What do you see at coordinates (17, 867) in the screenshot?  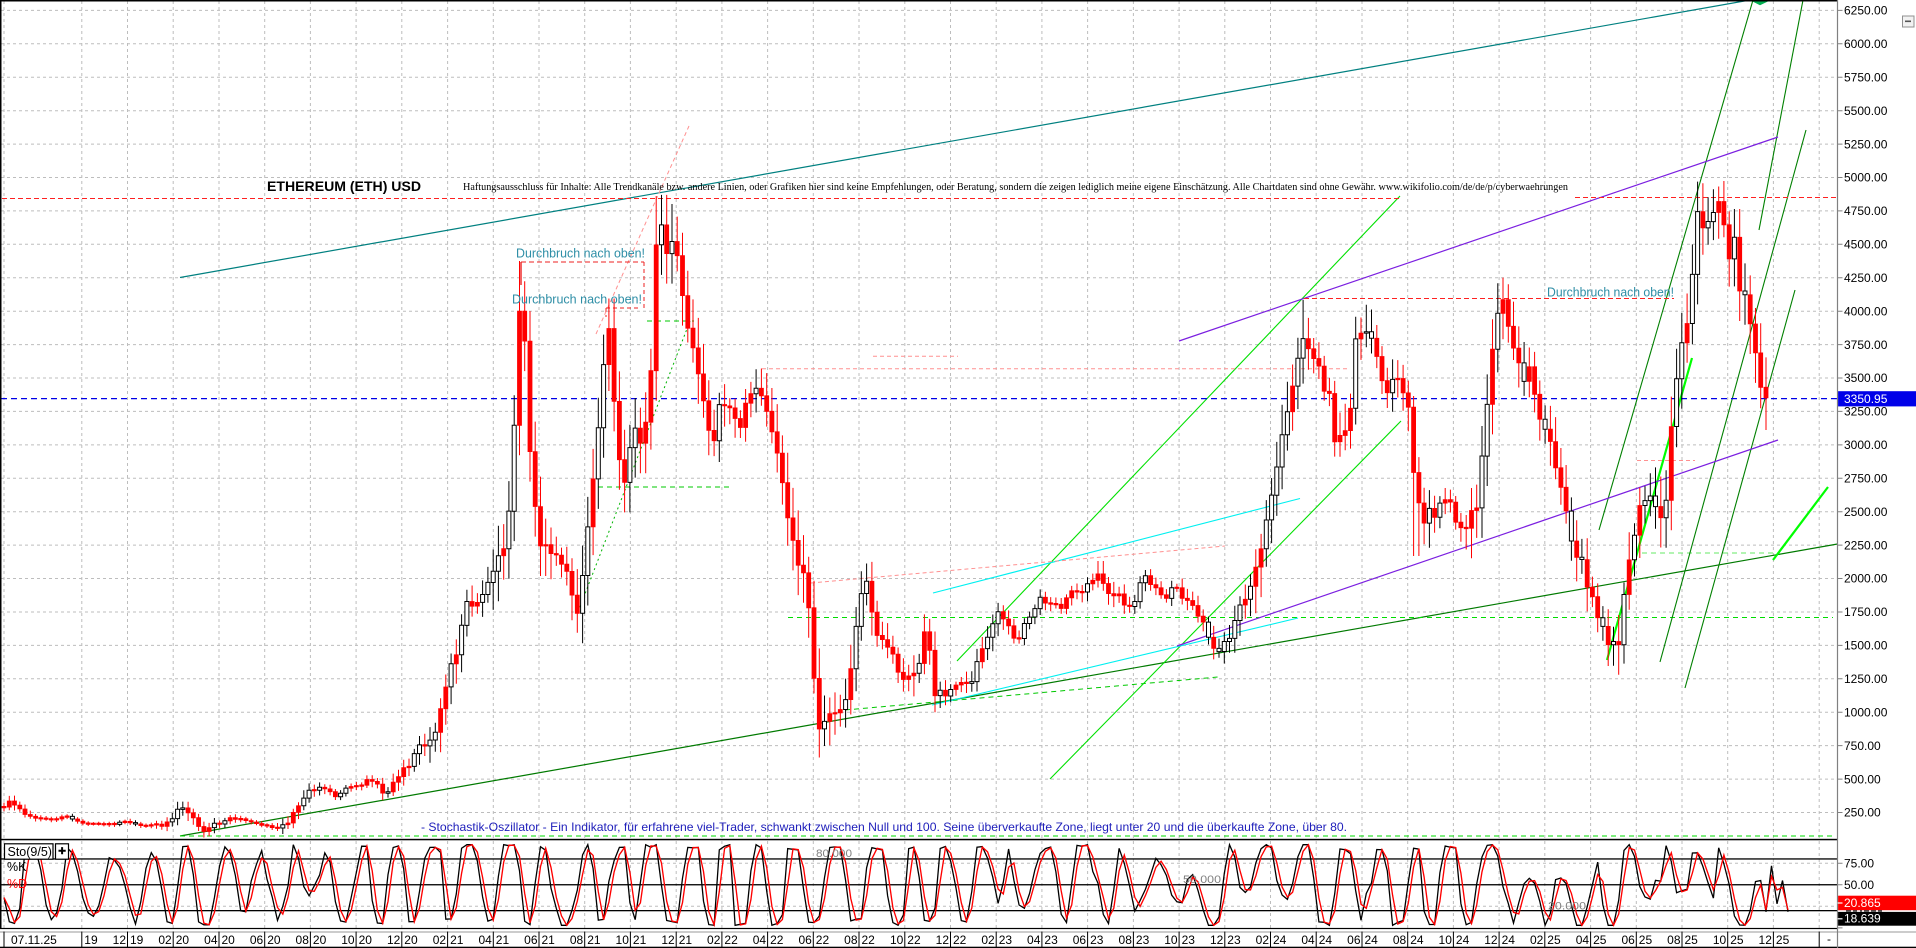 I see `svg-text: %K` at bounding box center [17, 867].